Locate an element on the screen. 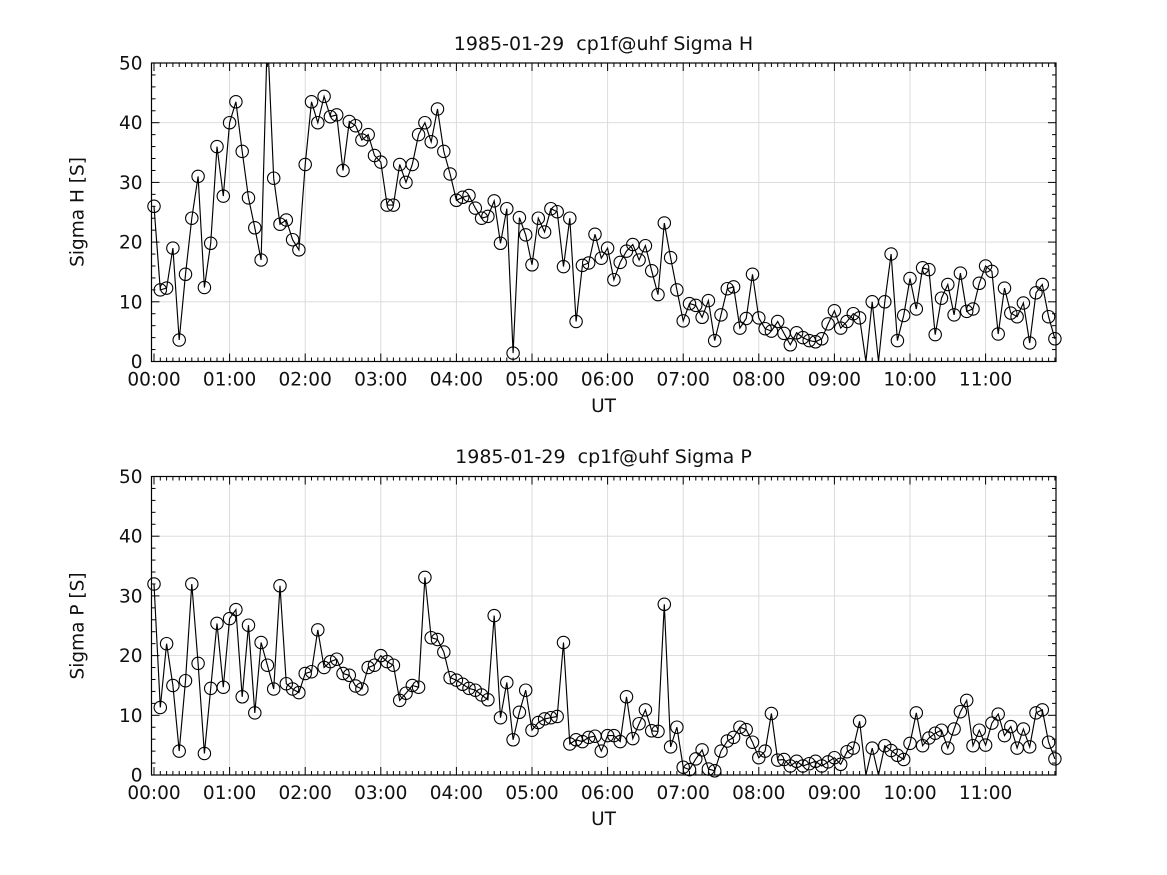 Image resolution: width=1167 pixels, height=875 pixels. bottom-chart-title: 1985-01-29 cp1f@uhf Sigma P is located at coordinates (603, 457).